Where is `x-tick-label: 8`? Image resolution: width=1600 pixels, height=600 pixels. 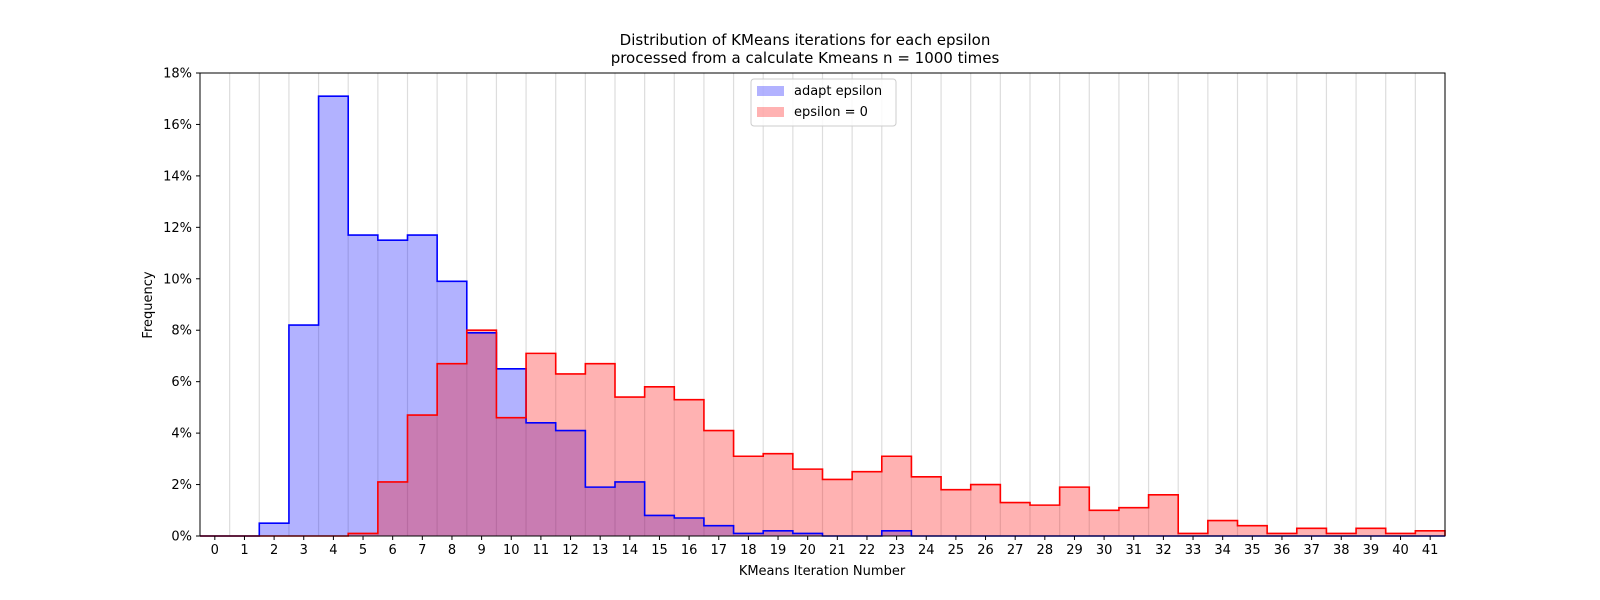 x-tick-label: 8 is located at coordinates (452, 550).